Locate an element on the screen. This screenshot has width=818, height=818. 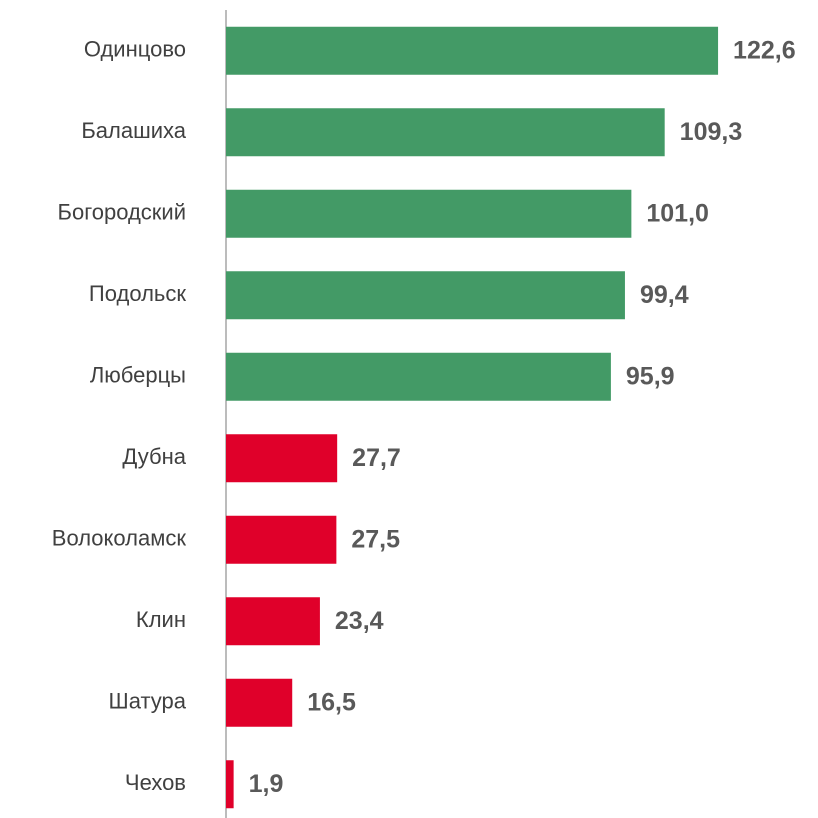
category-label: Шатура is located at coordinates (148, 701).